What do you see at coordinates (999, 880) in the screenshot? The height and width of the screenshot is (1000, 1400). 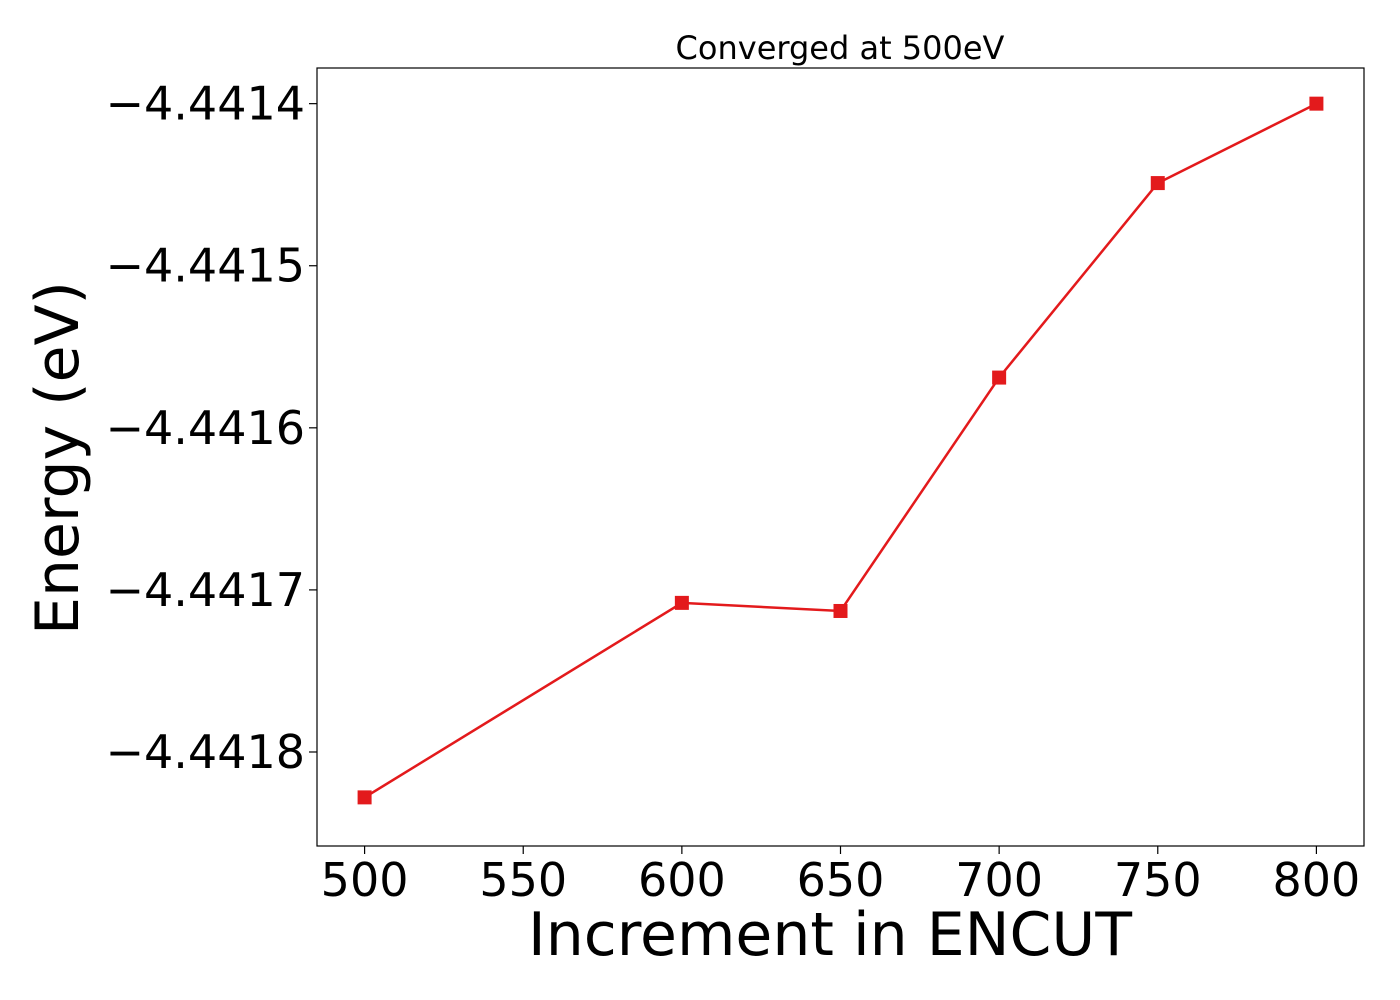 I see `x-tick-label: 700` at bounding box center [999, 880].